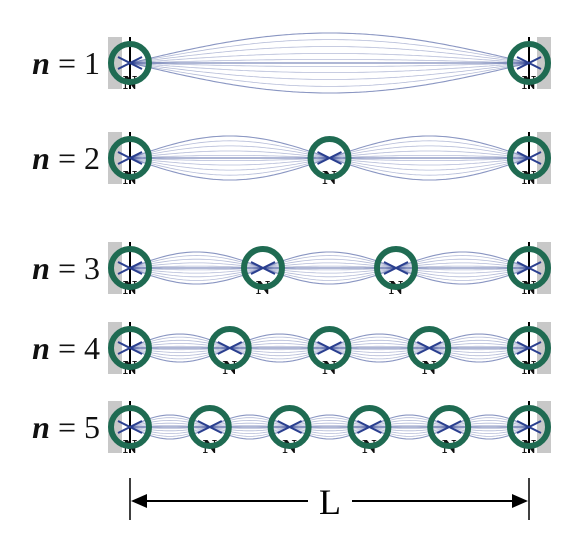  I want to click on mode-row-3: N N N Nn = 3, so click(291, 270).